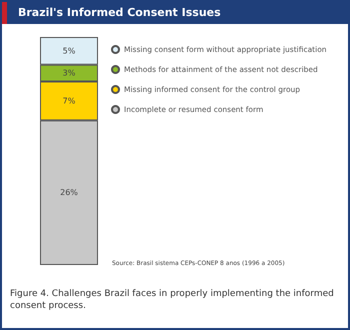 The width and height of the screenshot is (350, 330). I want to click on caption: Figure 4. Challenges Brazil faces in properly implementing the informed consent process., so click(172, 300).